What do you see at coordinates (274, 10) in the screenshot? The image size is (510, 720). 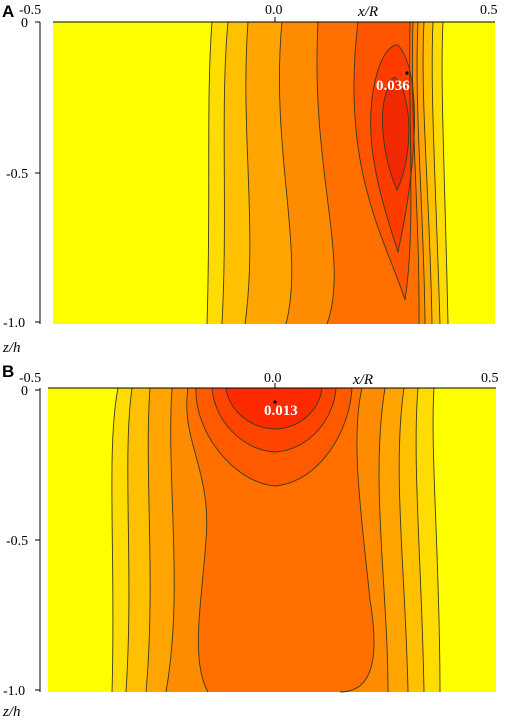 I see `panel-a-x-tick-center: 0.0` at bounding box center [274, 10].